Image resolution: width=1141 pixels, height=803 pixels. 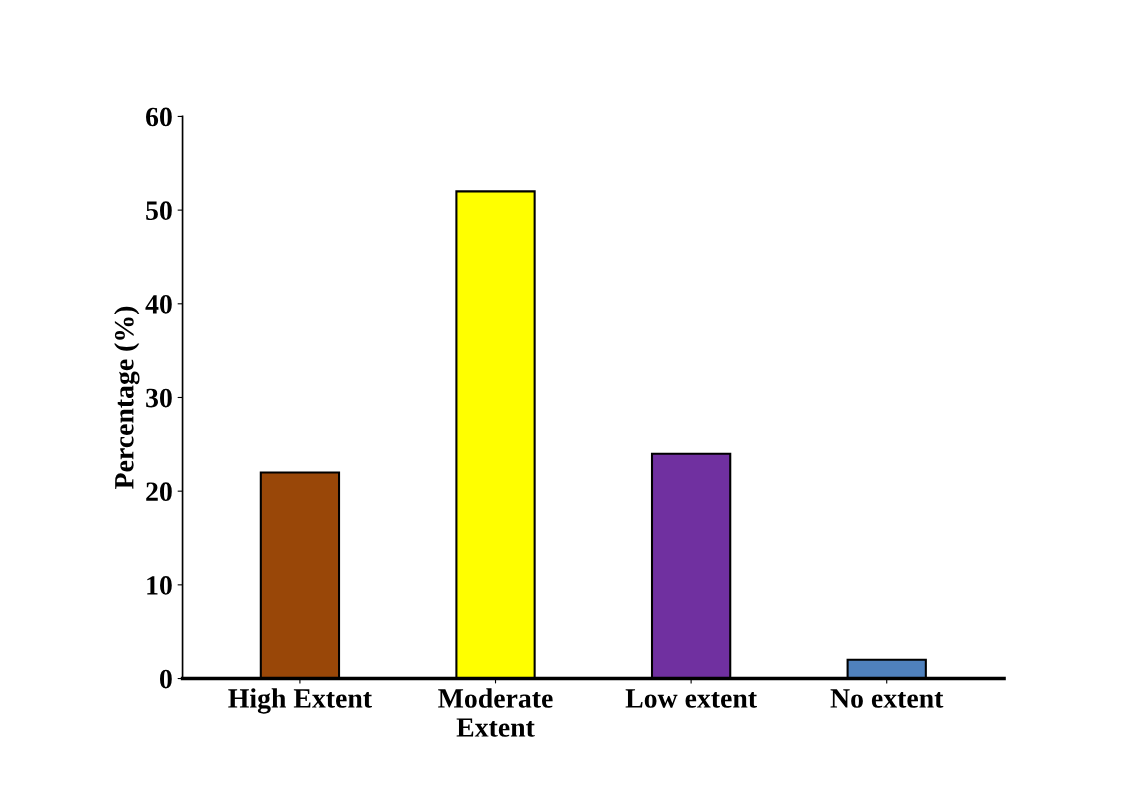 I want to click on y-tick-label: 20, so click(x=159, y=492).